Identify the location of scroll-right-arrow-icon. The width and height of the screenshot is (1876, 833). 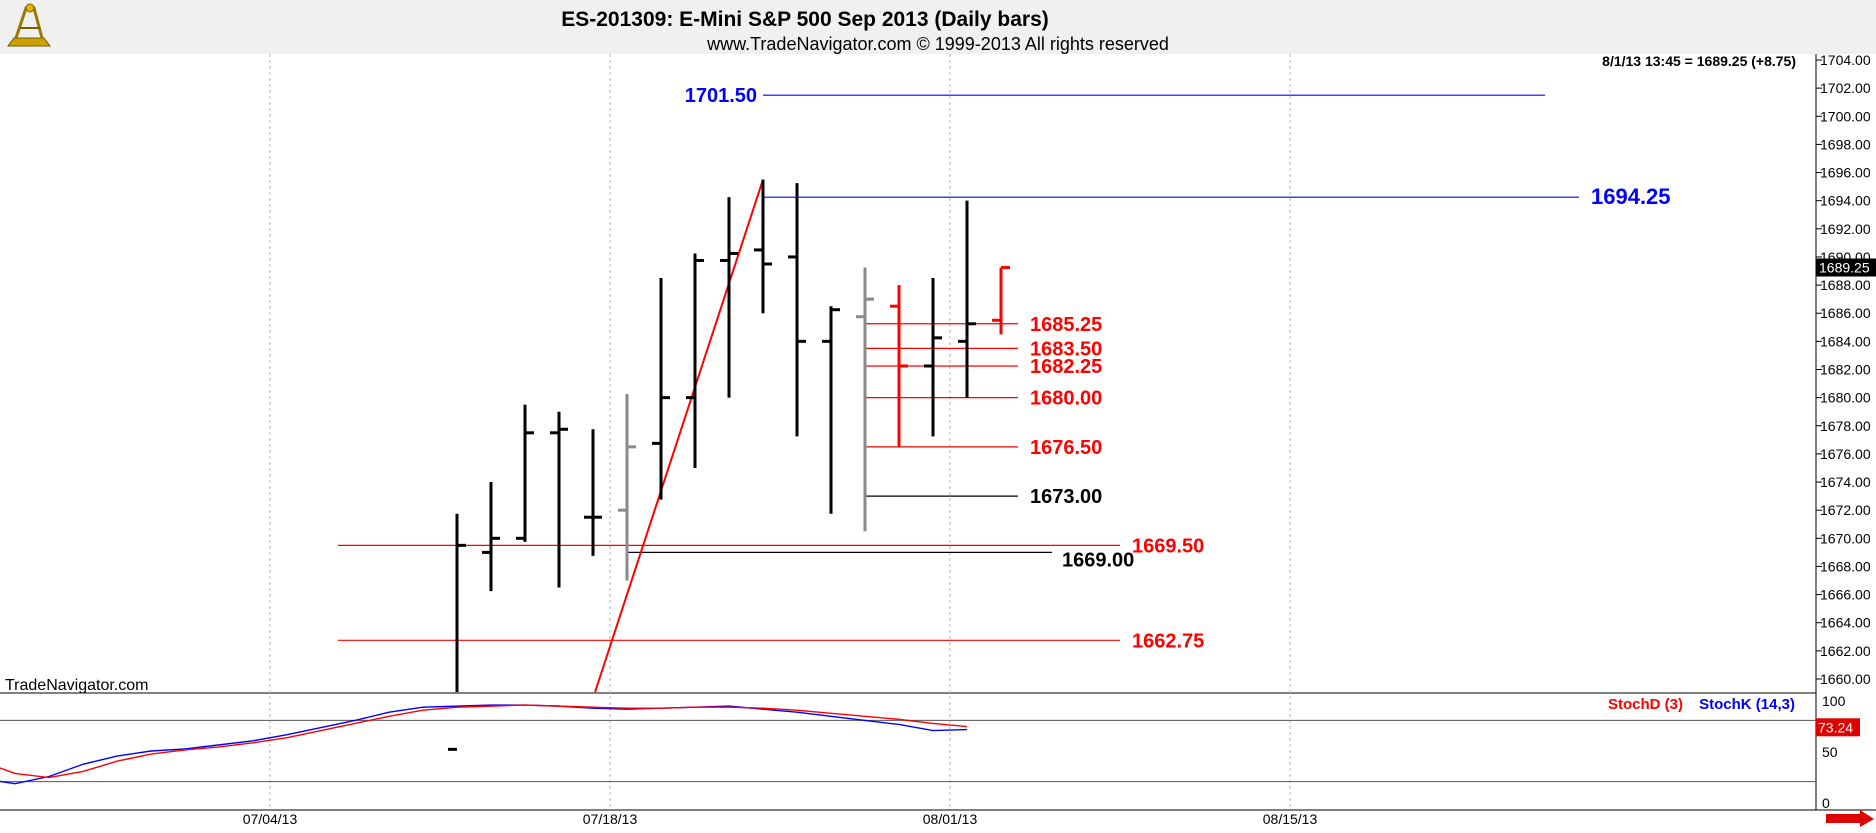
(1850, 818).